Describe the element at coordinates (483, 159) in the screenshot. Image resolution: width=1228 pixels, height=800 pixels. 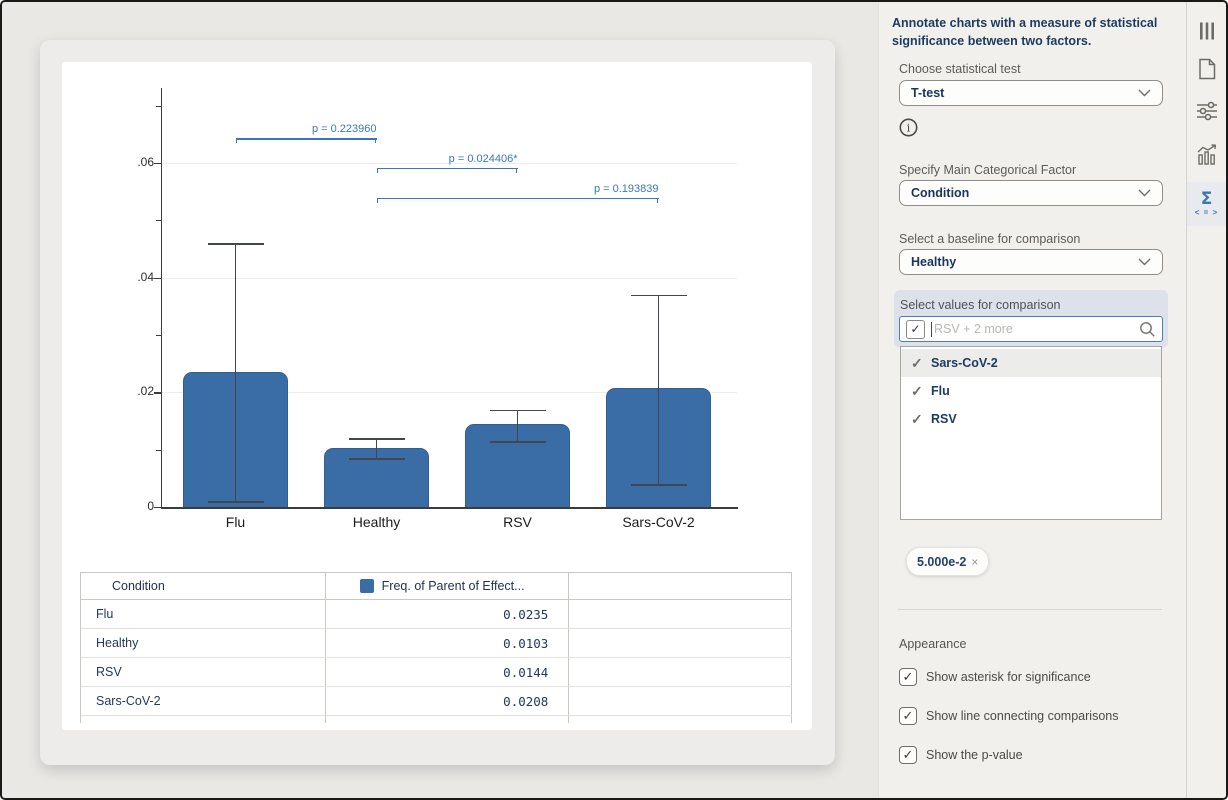
I see `p-value-label: p = 0.024406*` at that location.